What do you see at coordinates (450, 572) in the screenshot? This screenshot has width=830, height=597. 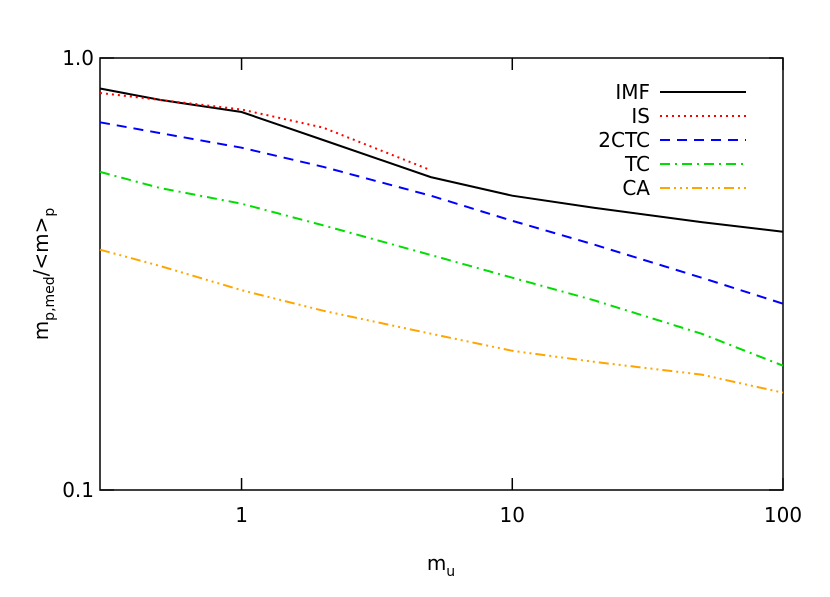 I see `x-label-sub: u` at bounding box center [450, 572].